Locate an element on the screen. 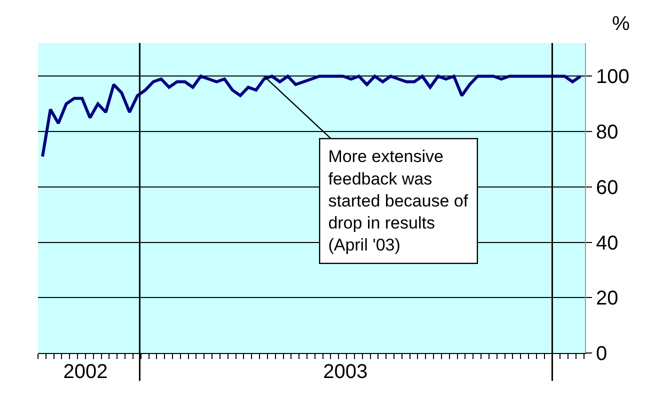 The width and height of the screenshot is (646, 400). y-tick-label: 60 is located at coordinates (607, 187).